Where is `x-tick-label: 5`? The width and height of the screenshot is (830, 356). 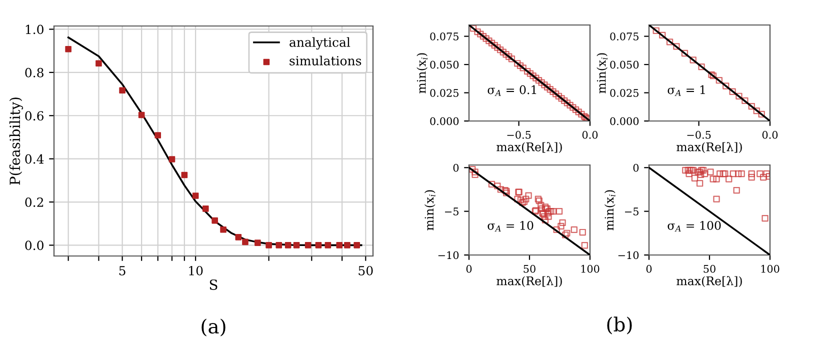 x-tick-label: 5 is located at coordinates (122, 271).